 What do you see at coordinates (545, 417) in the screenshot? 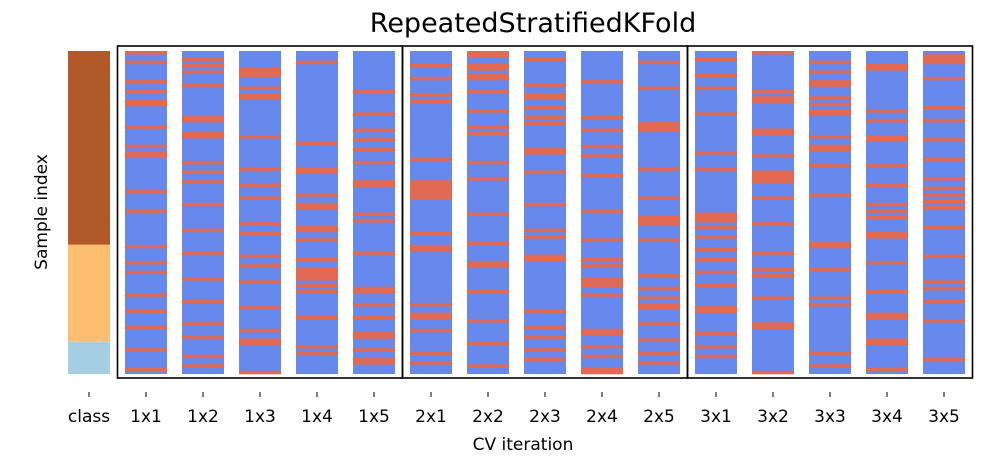
I see `x-tick-label-2x3: 2x3` at bounding box center [545, 417].